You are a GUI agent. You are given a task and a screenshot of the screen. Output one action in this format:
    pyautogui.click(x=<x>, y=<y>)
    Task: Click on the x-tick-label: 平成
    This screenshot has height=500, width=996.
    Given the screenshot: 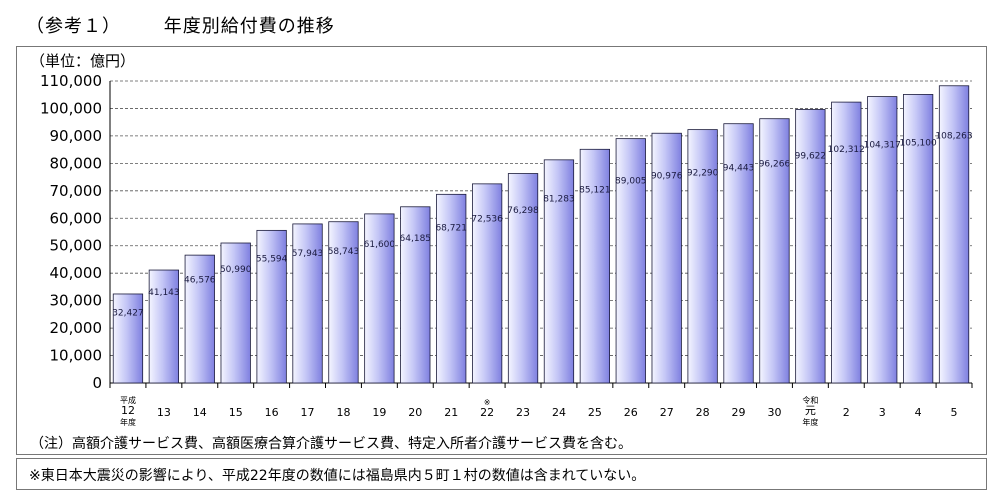 What is the action you would take?
    pyautogui.click(x=128, y=400)
    